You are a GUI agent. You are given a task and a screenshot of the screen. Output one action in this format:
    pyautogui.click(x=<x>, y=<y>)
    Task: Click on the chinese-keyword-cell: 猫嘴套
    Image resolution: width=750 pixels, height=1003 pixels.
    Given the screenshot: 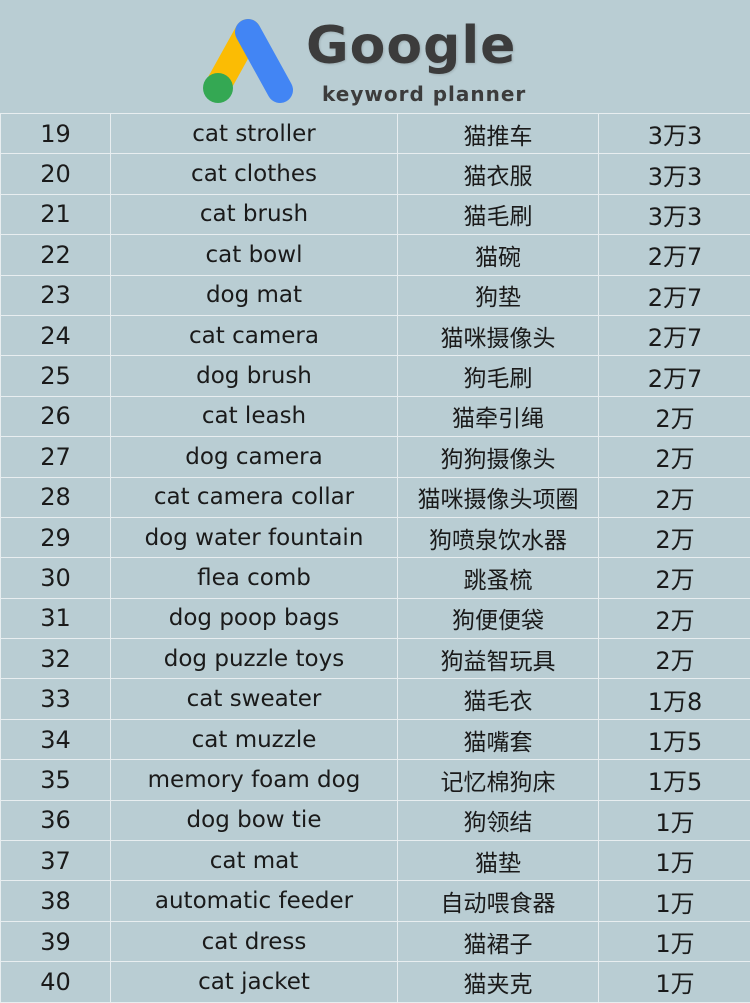 What is the action you would take?
    pyautogui.click(x=498, y=739)
    